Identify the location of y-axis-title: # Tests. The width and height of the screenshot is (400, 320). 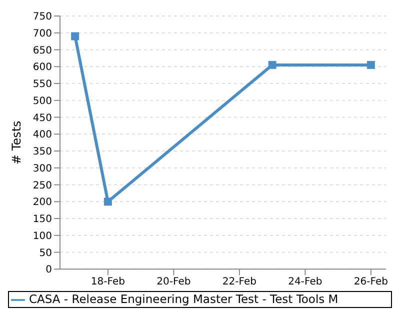
(16, 142).